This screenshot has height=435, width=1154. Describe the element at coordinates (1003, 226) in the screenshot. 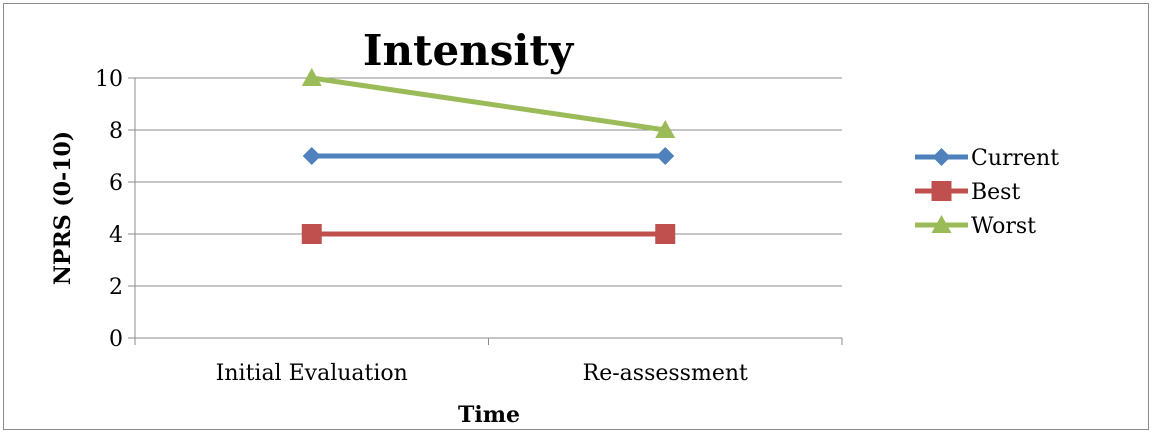

I see `legend-label-worst: Worst` at that location.